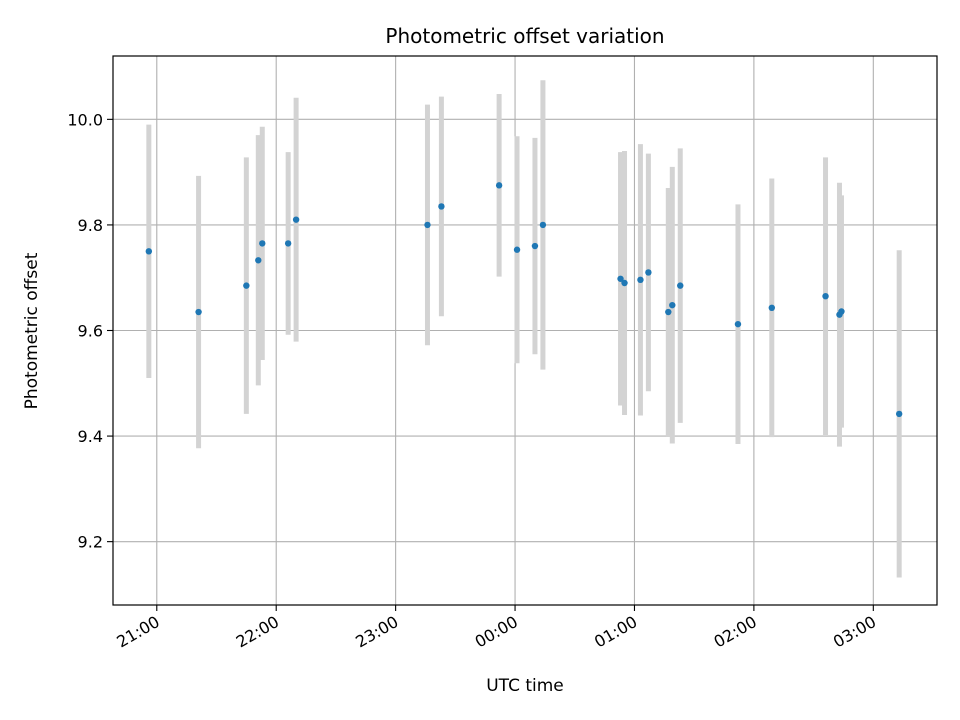 This screenshot has height=720, width=960. Describe the element at coordinates (32, 330) in the screenshot. I see `y-axis-label: Photometric offset` at that location.